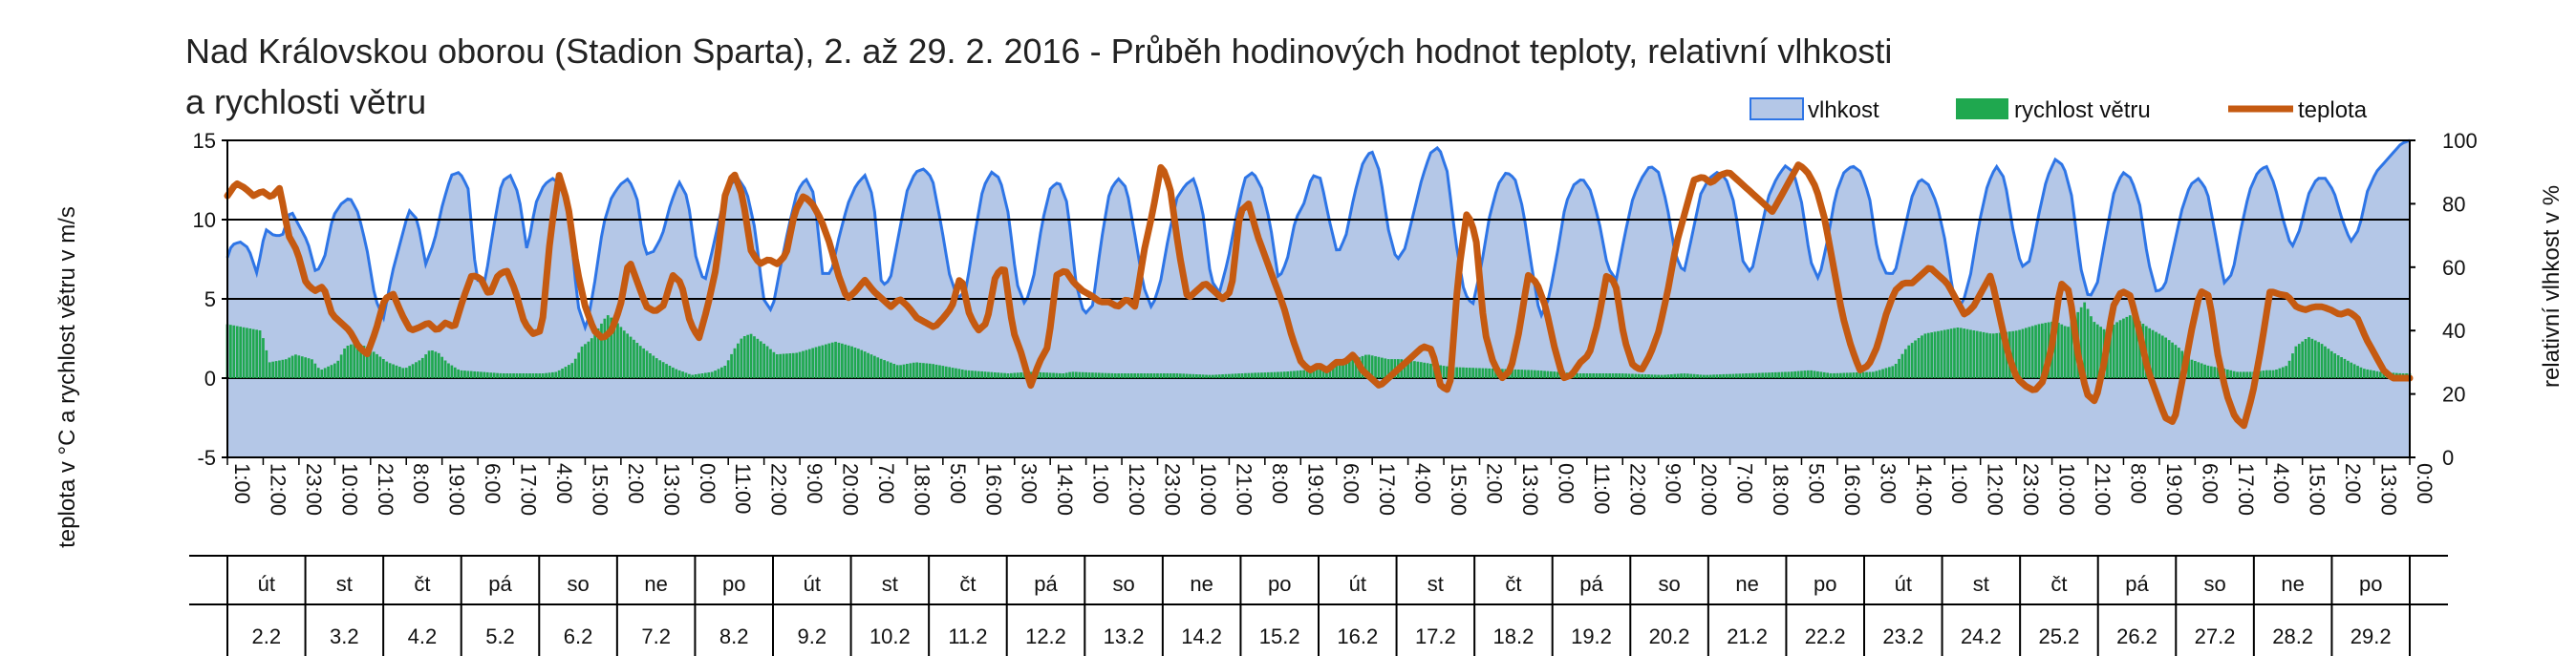 This screenshot has height=656, width=2576. What do you see at coordinates (886, 484) in the screenshot?
I see `x-tick-label: 7:00` at bounding box center [886, 484].